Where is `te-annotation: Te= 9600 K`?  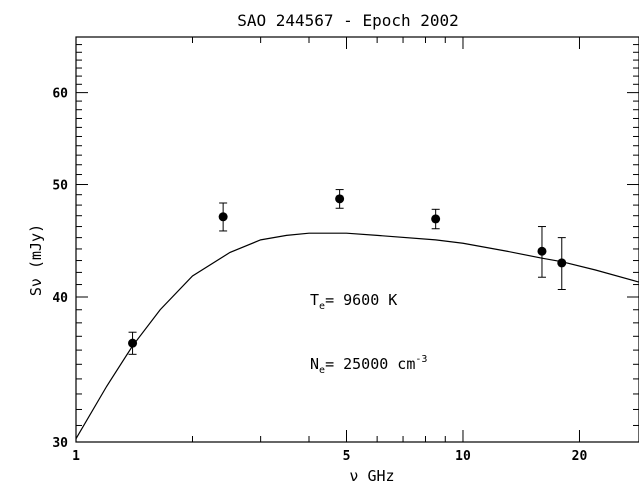 te-annotation: Te= 9600 K is located at coordinates (353, 301).